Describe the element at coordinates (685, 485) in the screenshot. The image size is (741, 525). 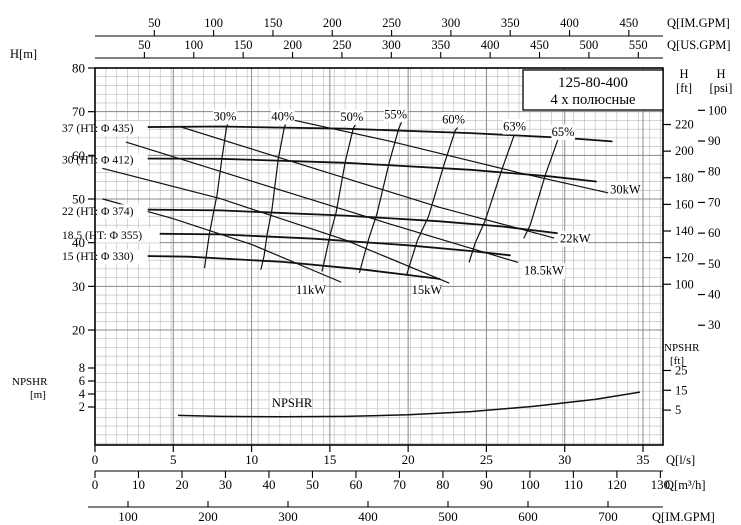
I see `m3h-axis-label: Q[m³/h]` at that location.